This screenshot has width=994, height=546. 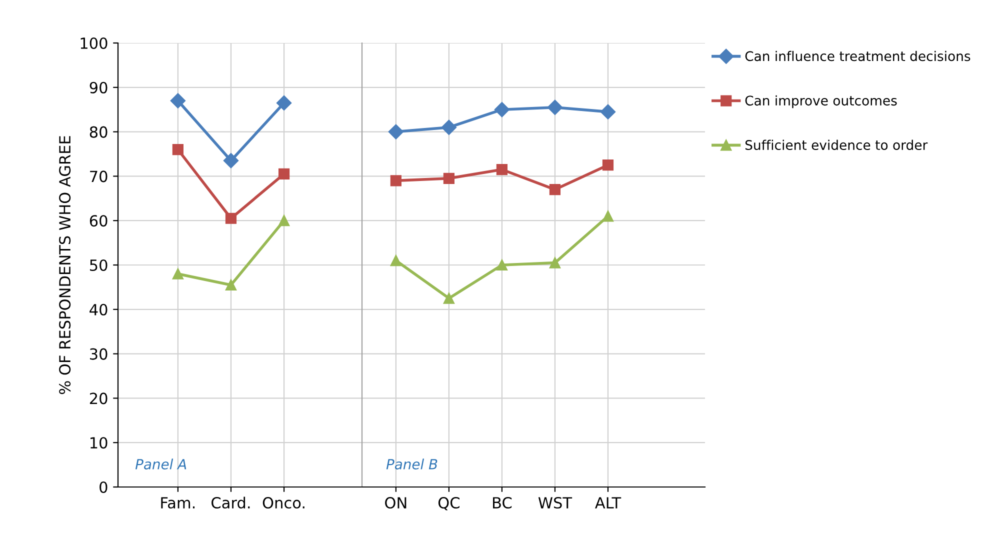 What do you see at coordinates (99, 221) in the screenshot?
I see `y-tick-label: 60` at bounding box center [99, 221].